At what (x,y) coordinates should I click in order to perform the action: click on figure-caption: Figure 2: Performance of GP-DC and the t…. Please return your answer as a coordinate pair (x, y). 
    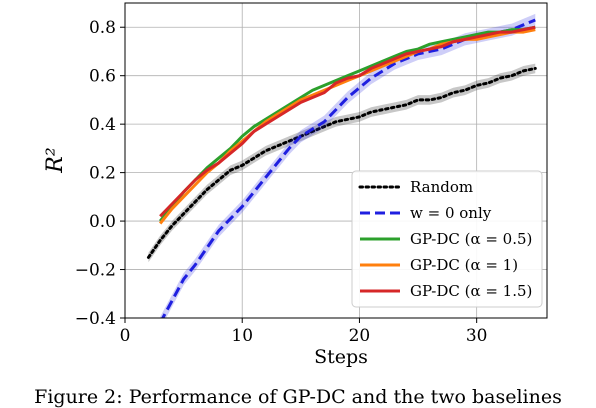
    Looking at the image, I should click on (298, 397).